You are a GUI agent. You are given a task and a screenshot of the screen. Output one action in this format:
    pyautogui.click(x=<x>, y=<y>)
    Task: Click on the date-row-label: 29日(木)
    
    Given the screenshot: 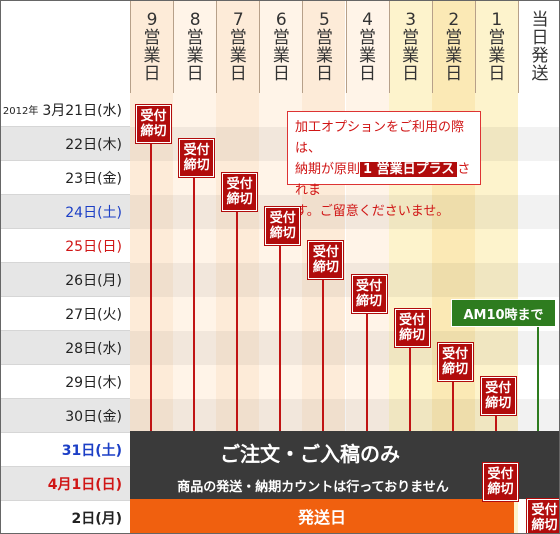 What is the action you would take?
    pyautogui.click(x=65, y=382)
    